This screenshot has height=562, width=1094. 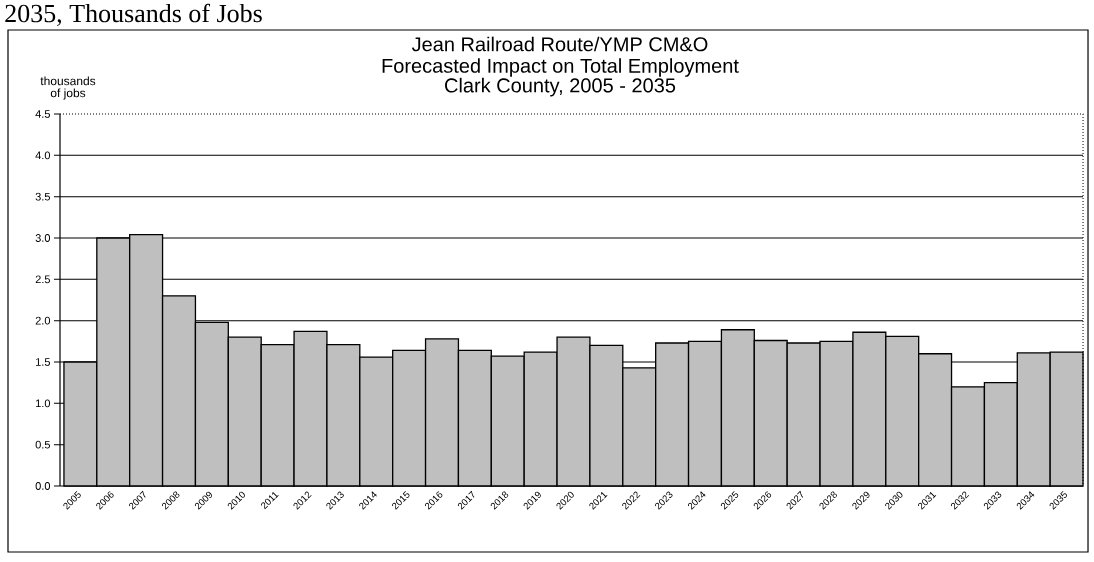 What do you see at coordinates (42, 114) in the screenshot?
I see `y-tick-label: 4.5` at bounding box center [42, 114].